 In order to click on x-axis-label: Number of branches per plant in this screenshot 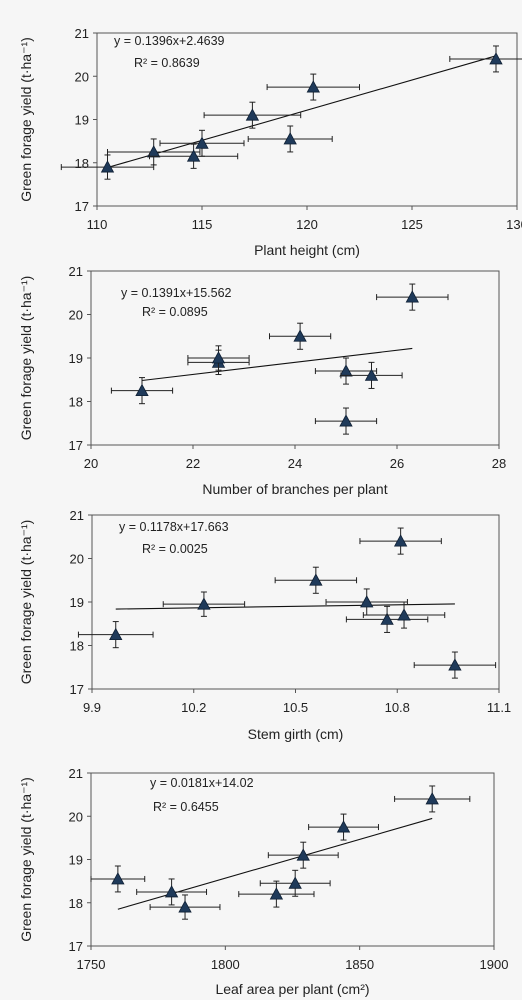, I will do `click(294, 489)`.